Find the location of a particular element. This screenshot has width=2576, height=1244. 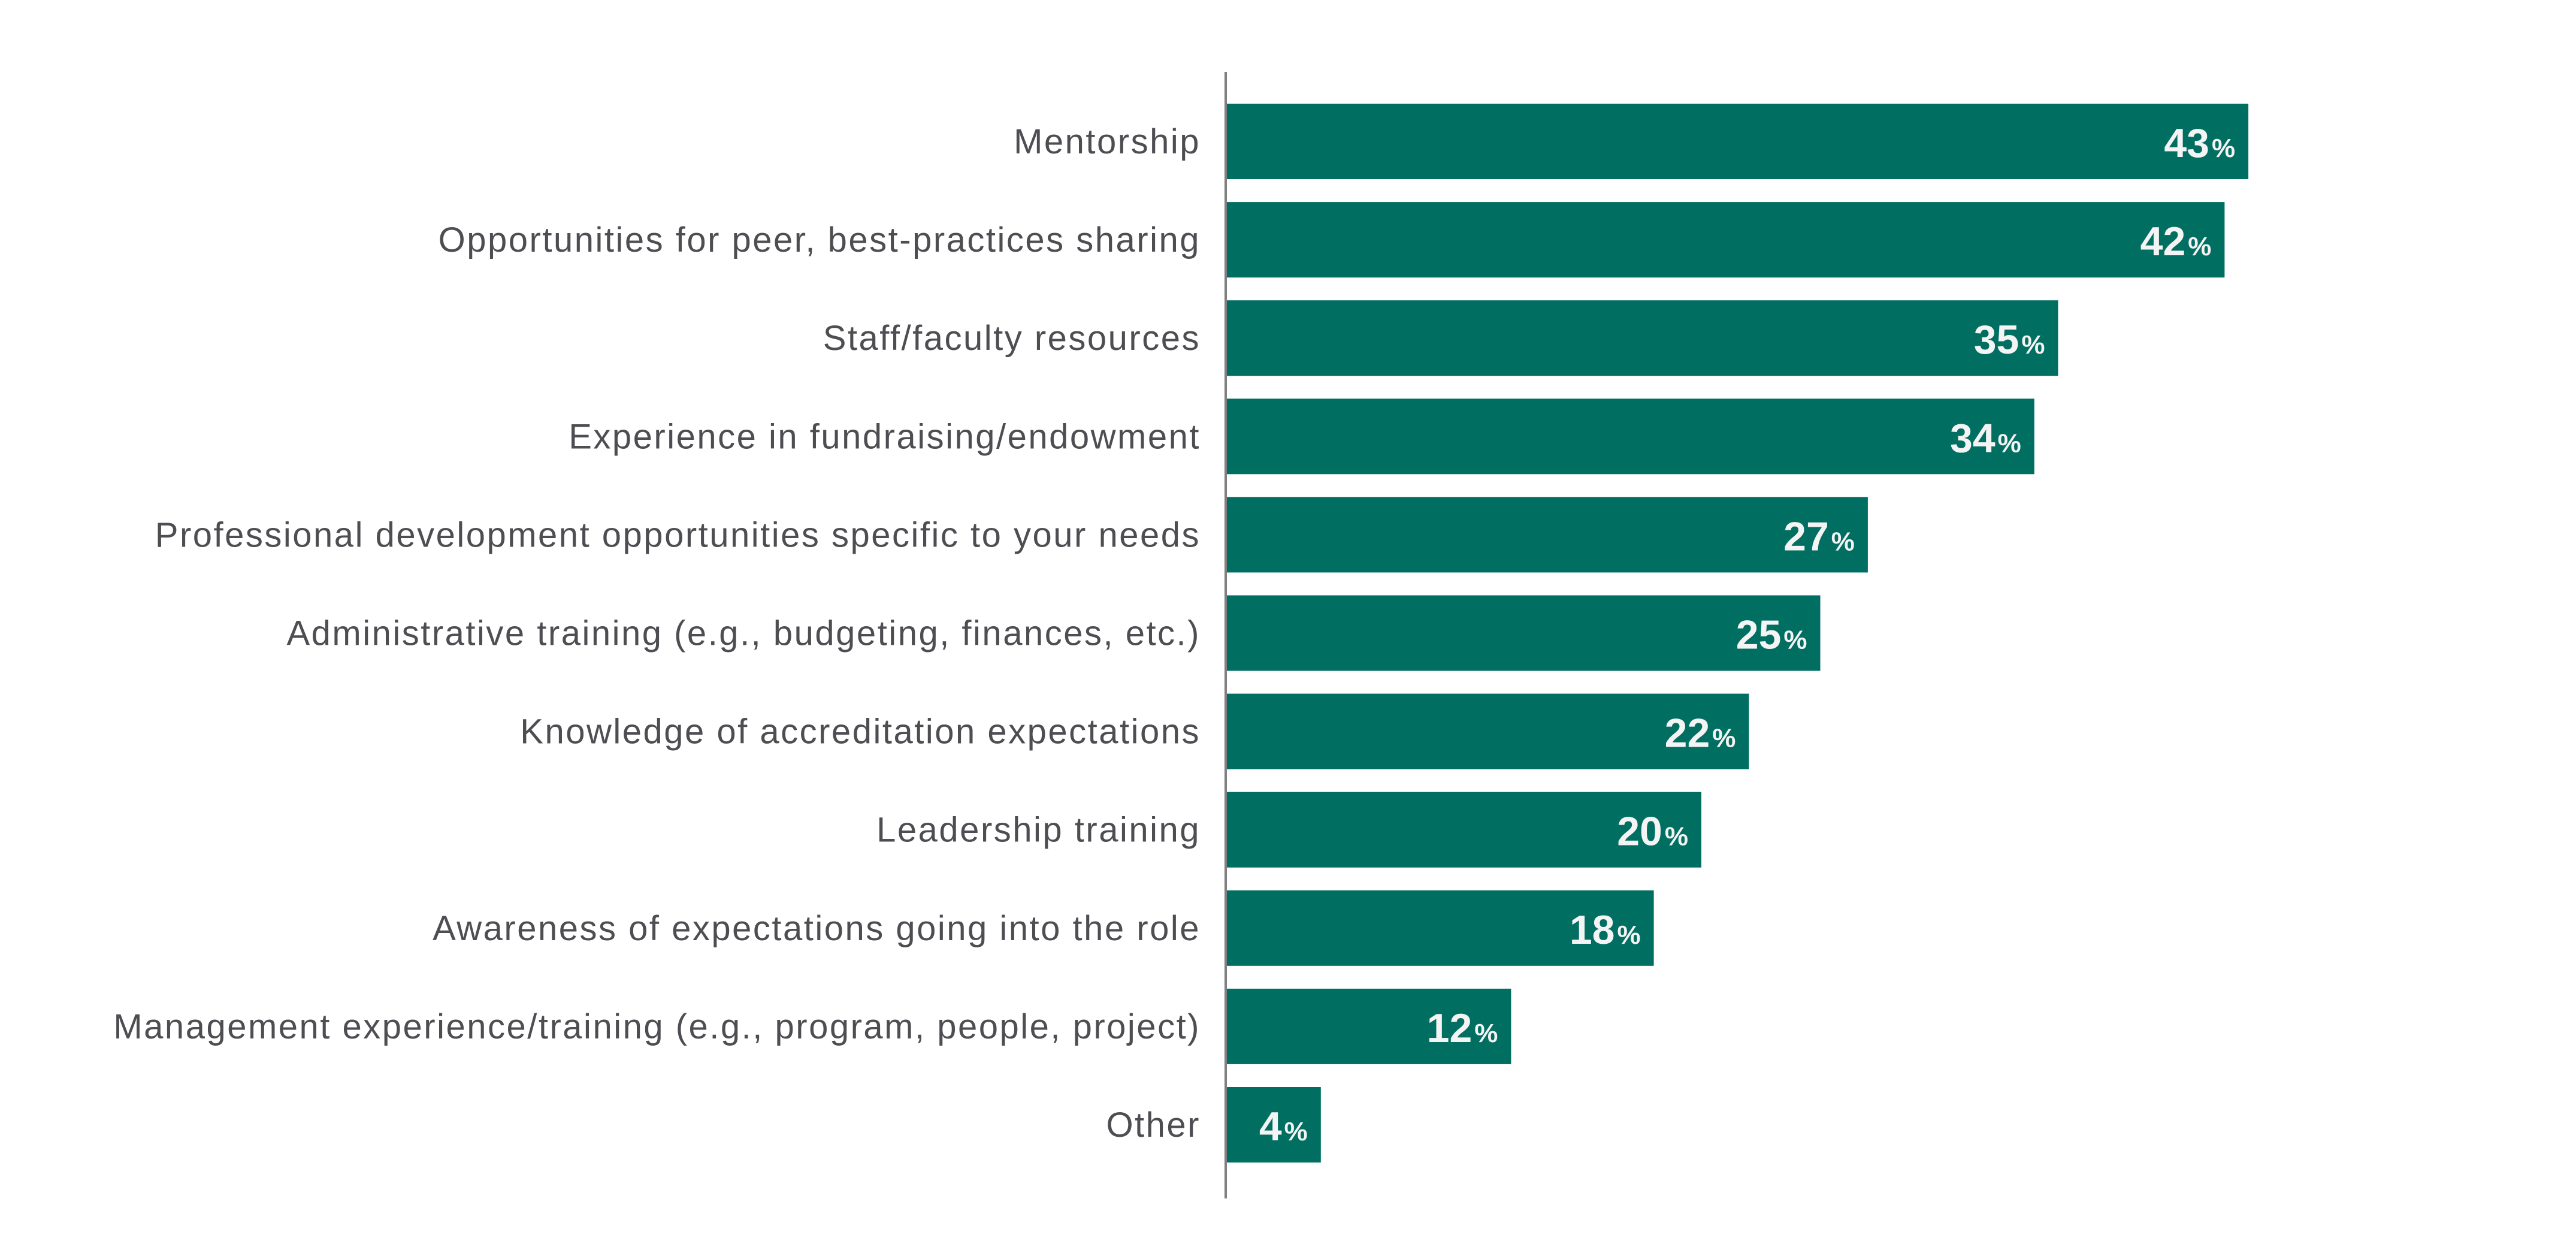

data-label-value: 43 is located at coordinates (2186, 143).